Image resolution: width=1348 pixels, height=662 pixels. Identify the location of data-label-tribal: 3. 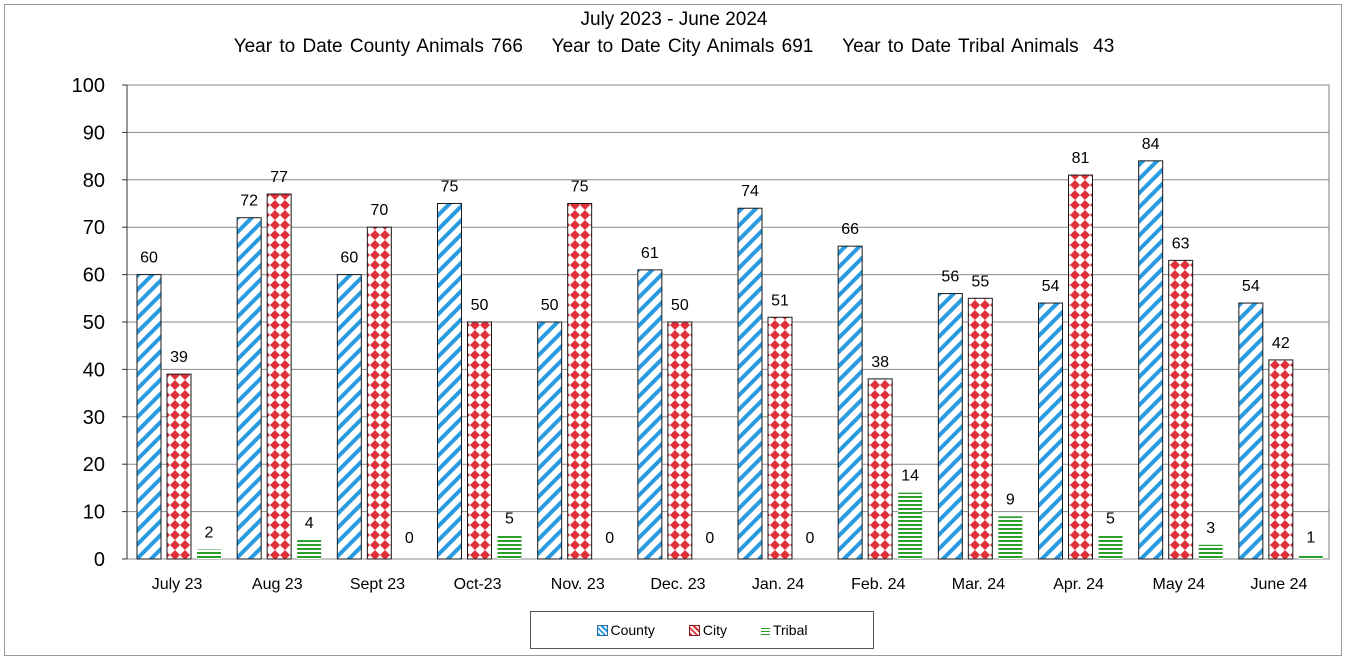
(1210, 528).